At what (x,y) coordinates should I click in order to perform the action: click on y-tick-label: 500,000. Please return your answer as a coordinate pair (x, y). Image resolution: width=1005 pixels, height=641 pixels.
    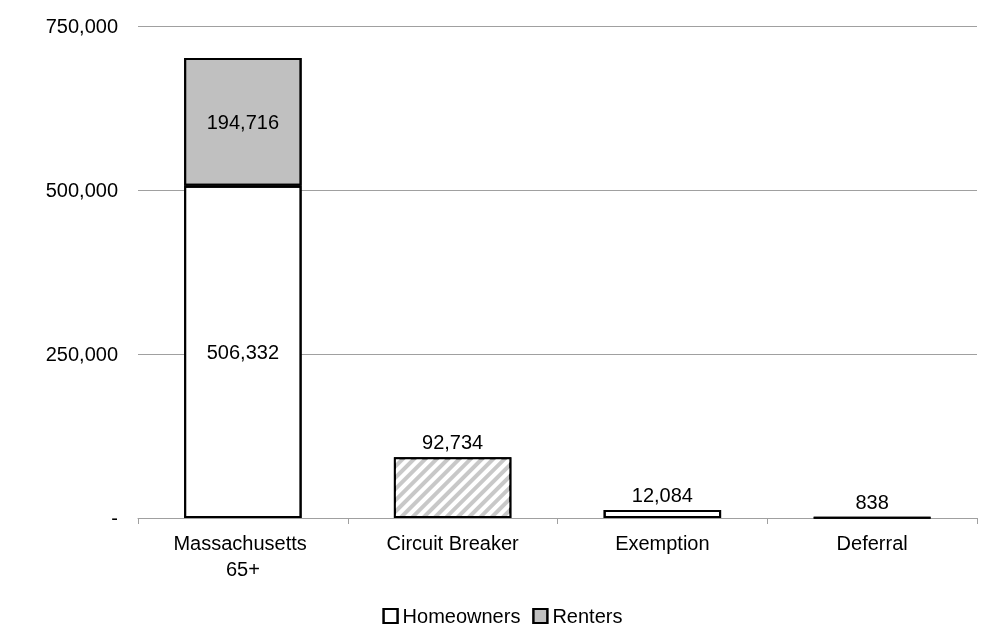
    Looking at the image, I should click on (81, 190).